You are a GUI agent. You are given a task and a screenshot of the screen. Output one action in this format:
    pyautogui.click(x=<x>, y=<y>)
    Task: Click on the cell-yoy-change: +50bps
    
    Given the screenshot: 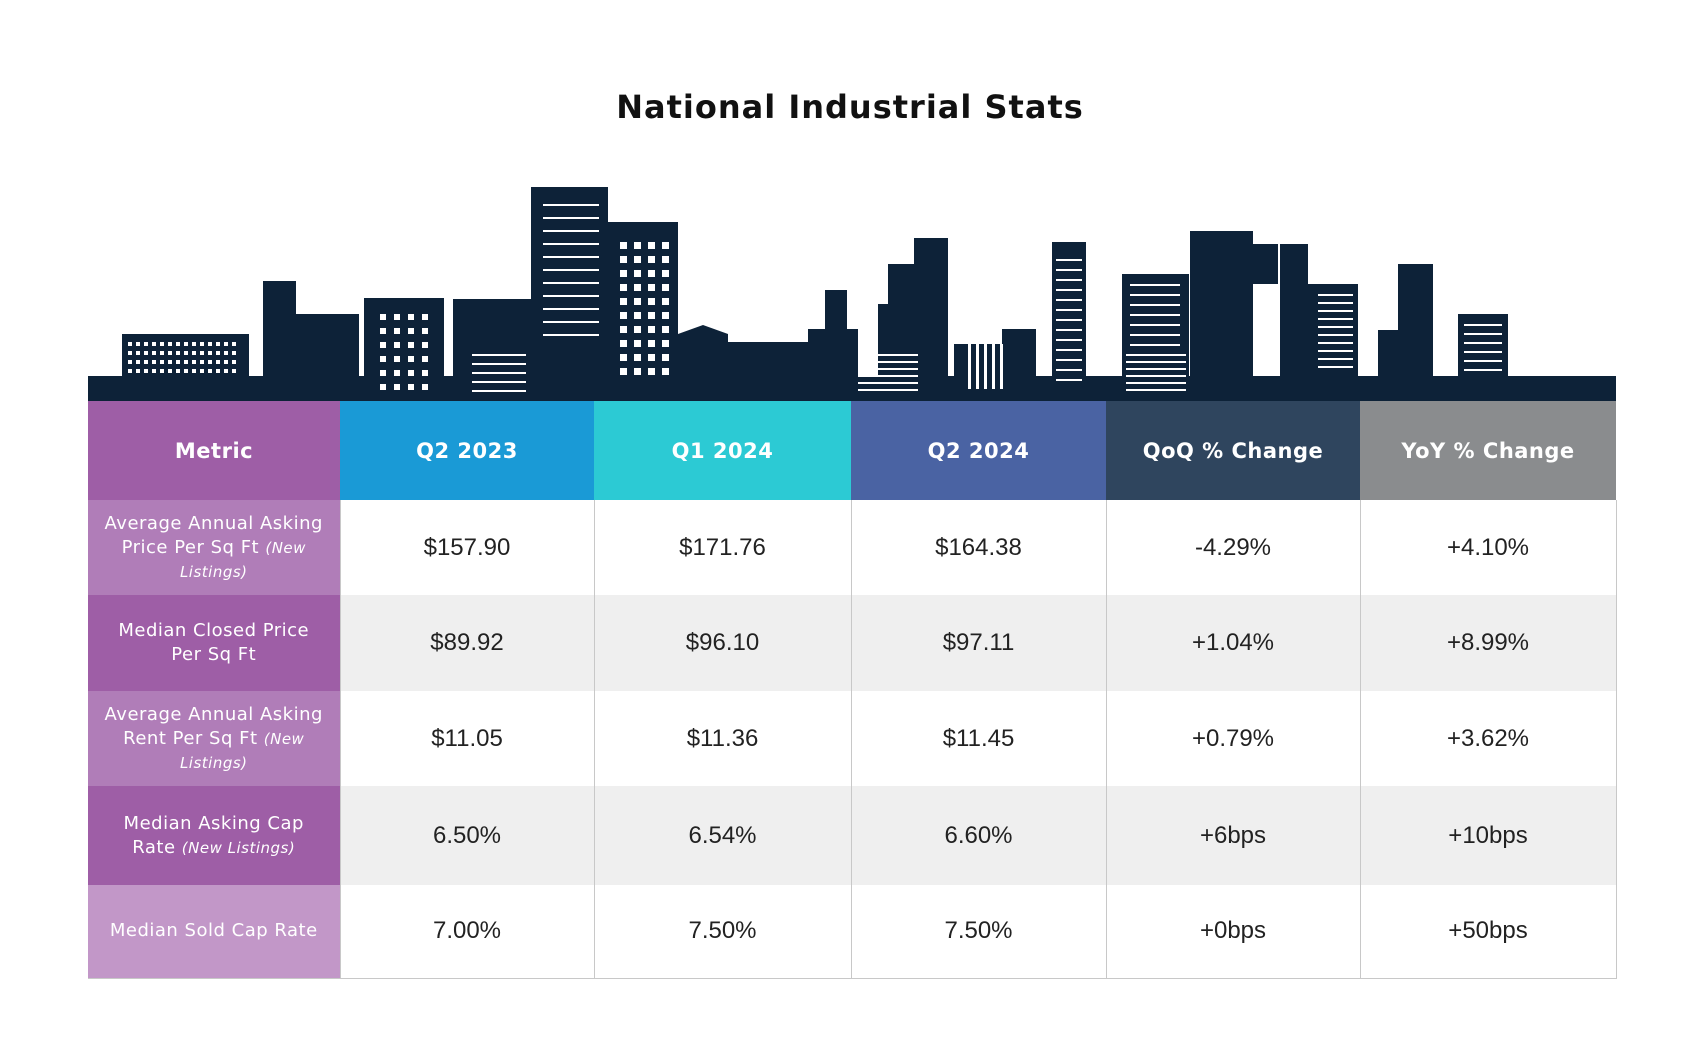 What is the action you would take?
    pyautogui.click(x=1488, y=932)
    